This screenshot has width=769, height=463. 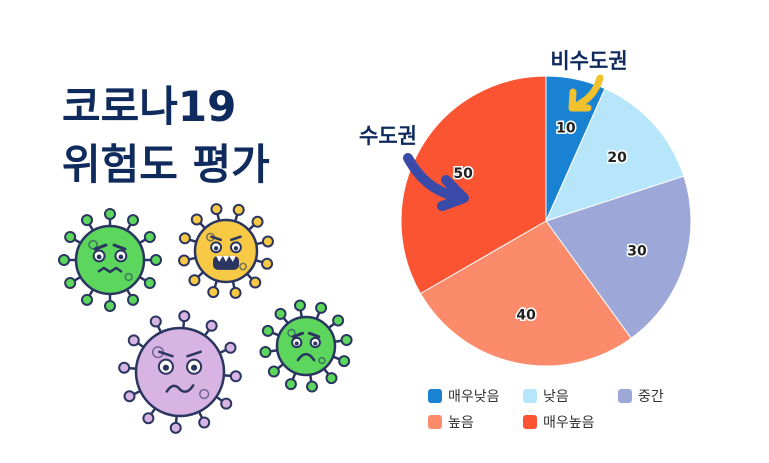 What do you see at coordinates (556, 397) in the screenshot?
I see `legend-label: 낮음` at bounding box center [556, 397].